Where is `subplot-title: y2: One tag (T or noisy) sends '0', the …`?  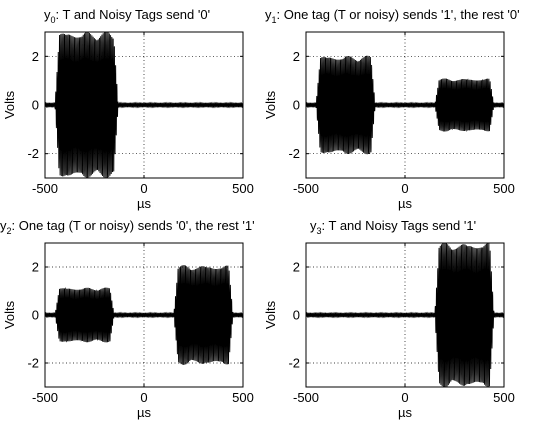
subplot-title: y2: One tag (T or noisy) sends '0', the … is located at coordinates (127, 227).